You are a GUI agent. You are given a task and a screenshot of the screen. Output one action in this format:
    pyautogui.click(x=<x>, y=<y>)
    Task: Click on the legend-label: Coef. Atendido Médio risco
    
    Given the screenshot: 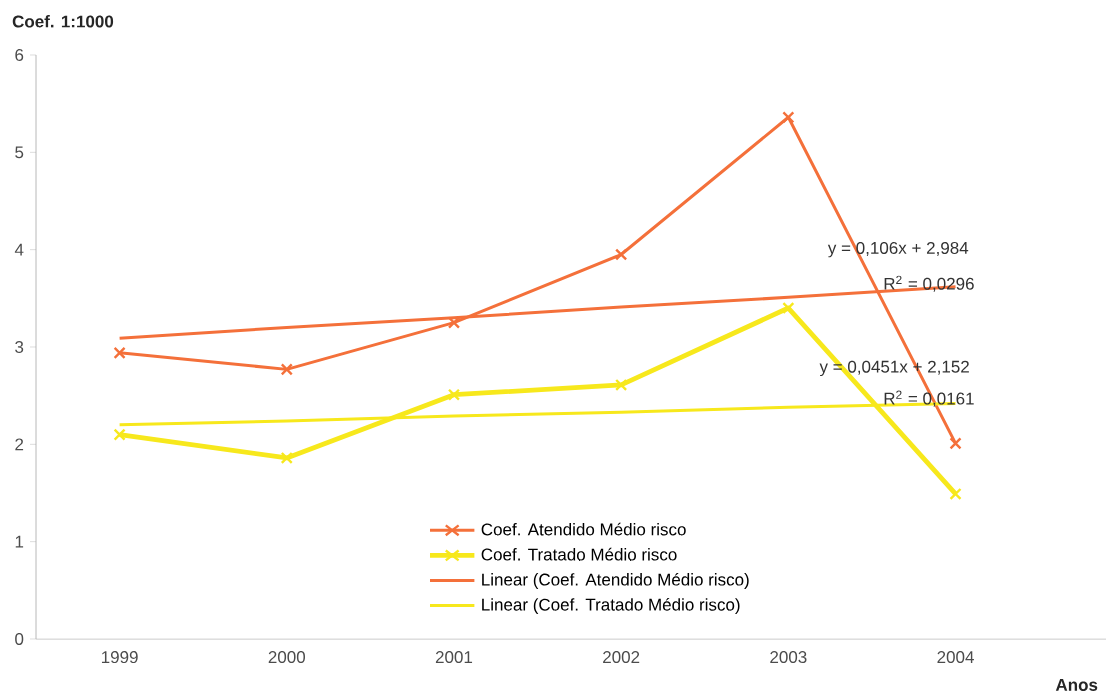 What is the action you would take?
    pyautogui.click(x=583, y=529)
    